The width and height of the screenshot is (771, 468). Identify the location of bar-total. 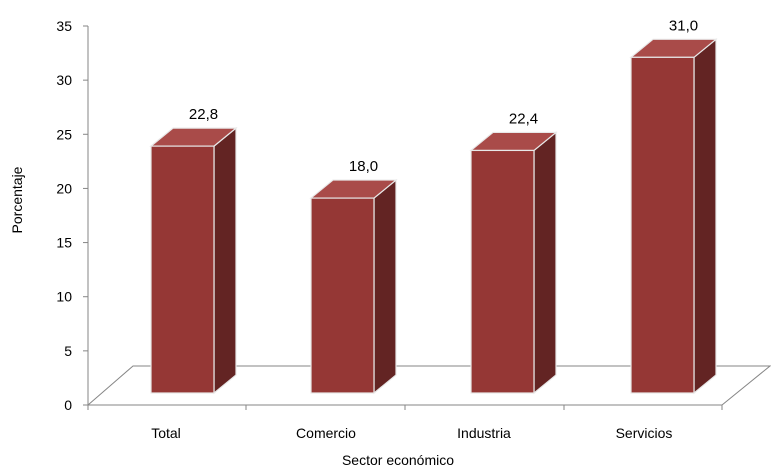
(193, 260).